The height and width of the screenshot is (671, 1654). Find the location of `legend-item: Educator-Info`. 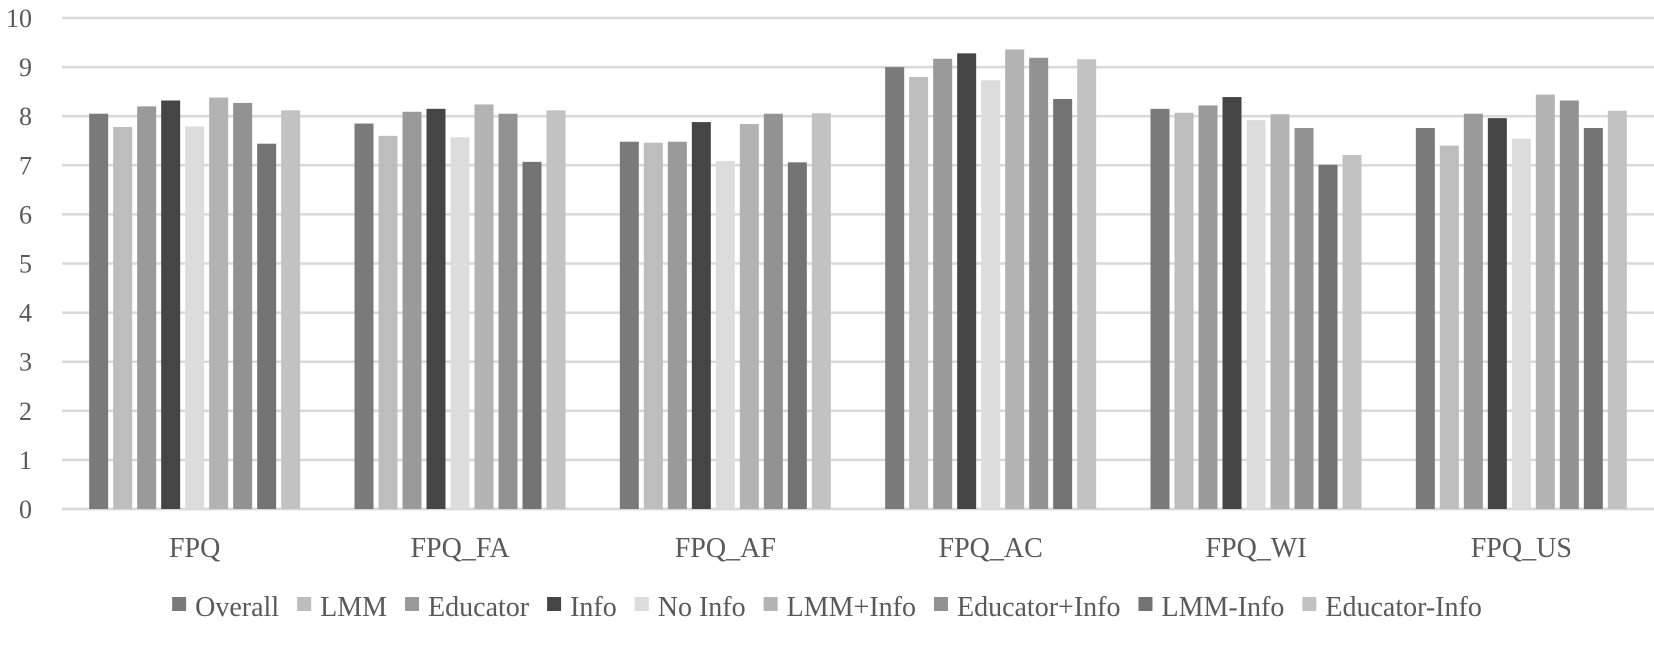

legend-item: Educator-Info is located at coordinates (1392, 607).